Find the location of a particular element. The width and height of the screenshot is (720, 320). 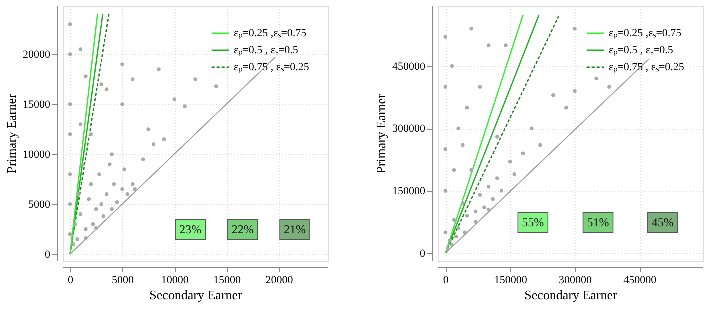

x-tick-label: 20000 is located at coordinates (280, 280).